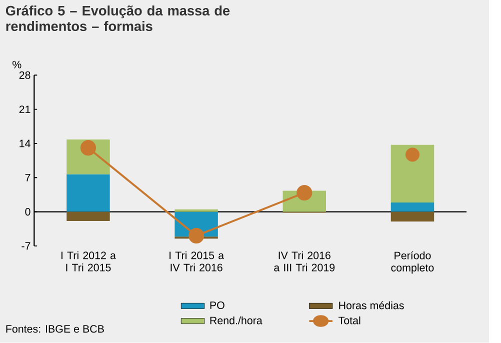 This screenshot has height=343, width=501. Describe the element at coordinates (26, 246) in the screenshot. I see `y-tick-label: -7` at that location.